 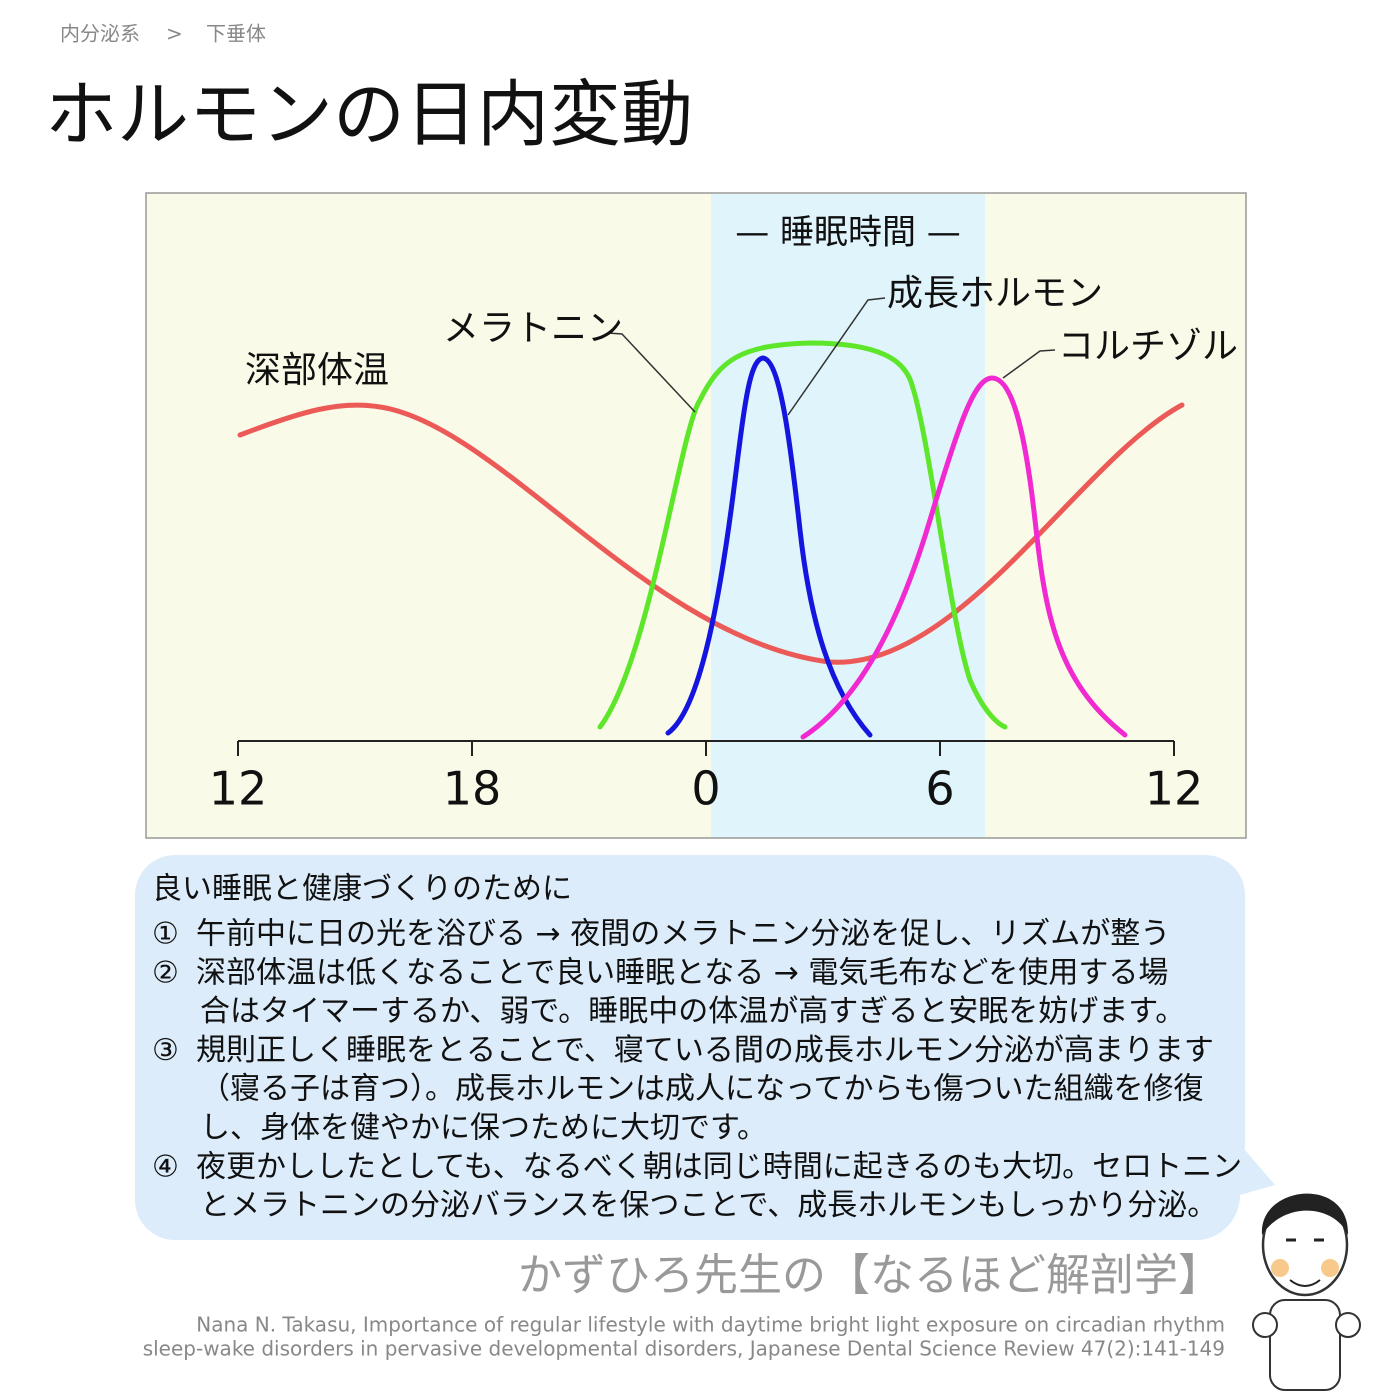 I want to click on item-line: とメラトニンの分泌バランスを保つことで、成長ホルモンもしっかり分泌。, so click(x=708, y=1205).